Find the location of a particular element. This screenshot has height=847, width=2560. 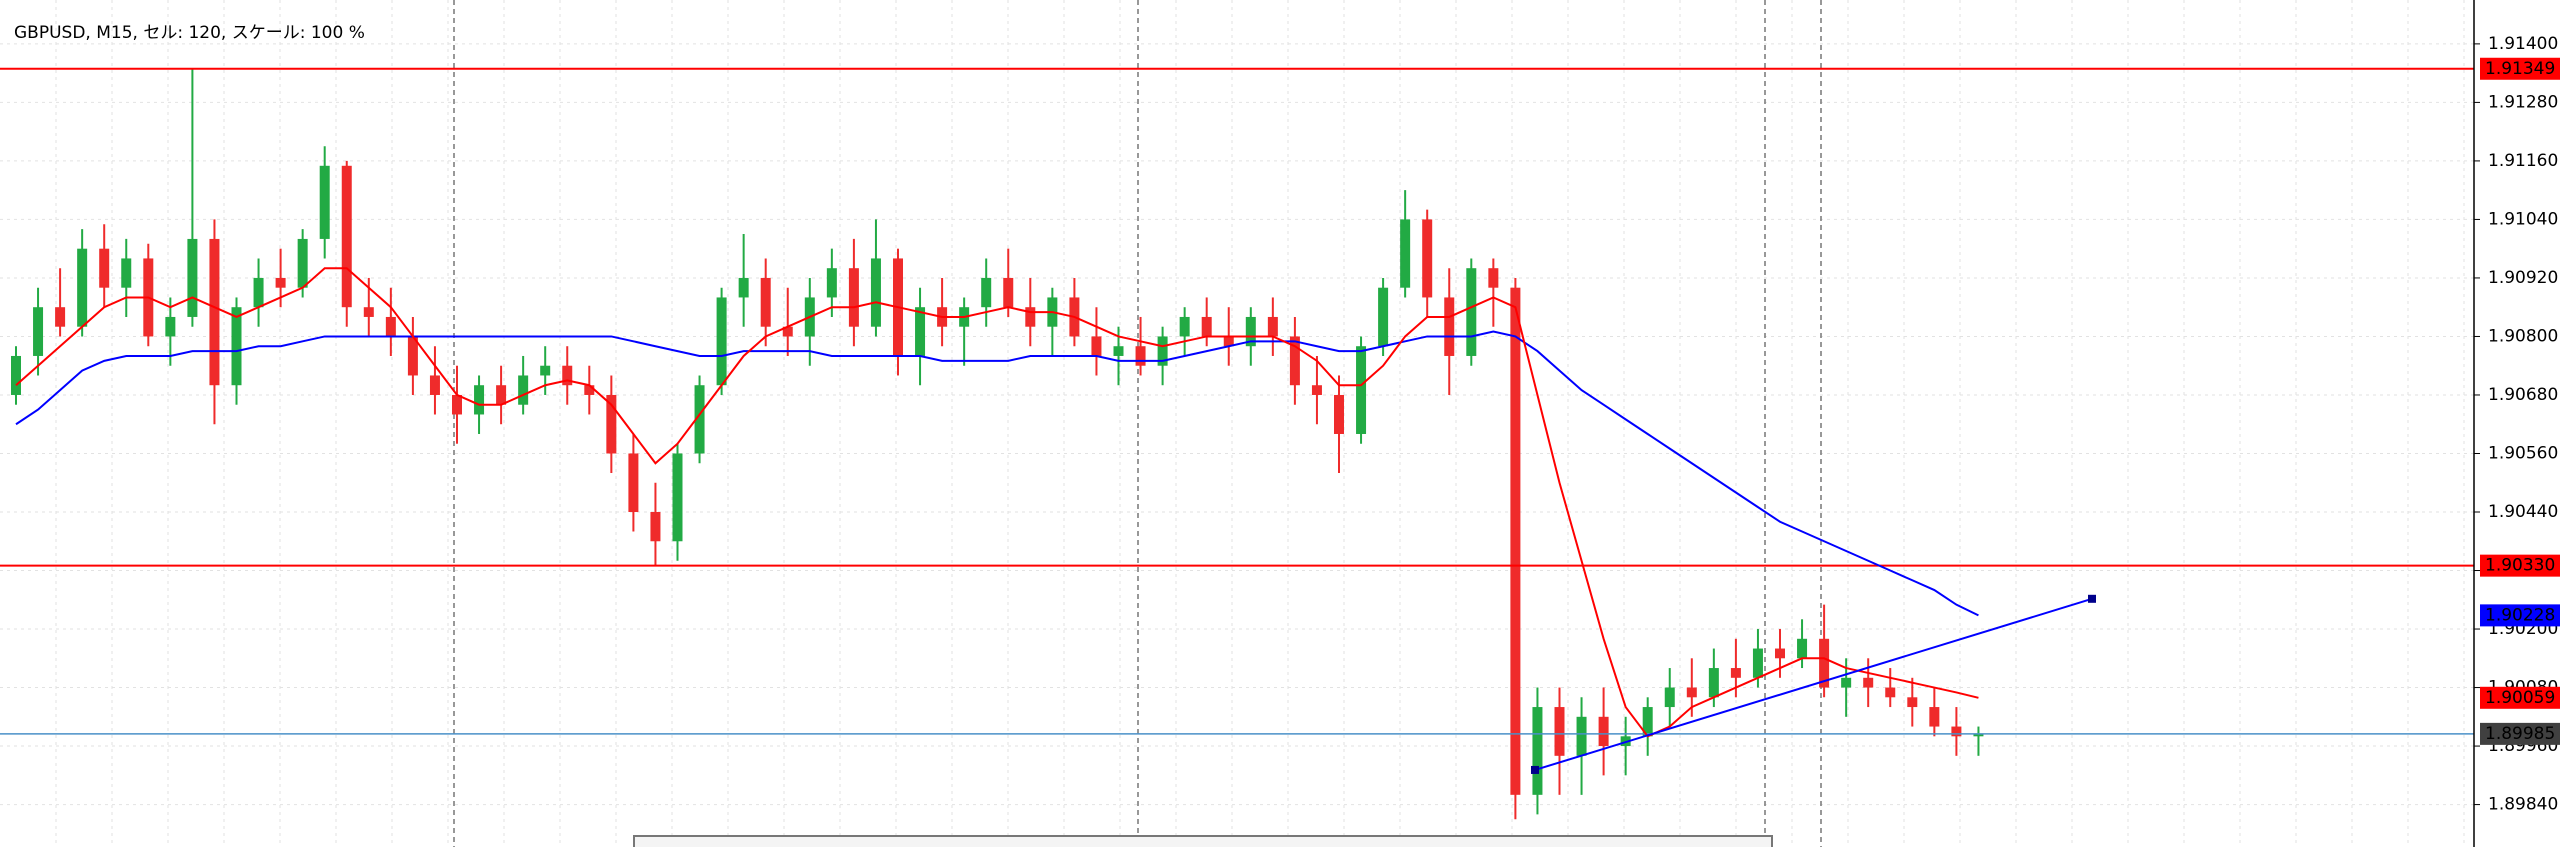

price-tag-label: 1.91349 is located at coordinates (2520, 69).